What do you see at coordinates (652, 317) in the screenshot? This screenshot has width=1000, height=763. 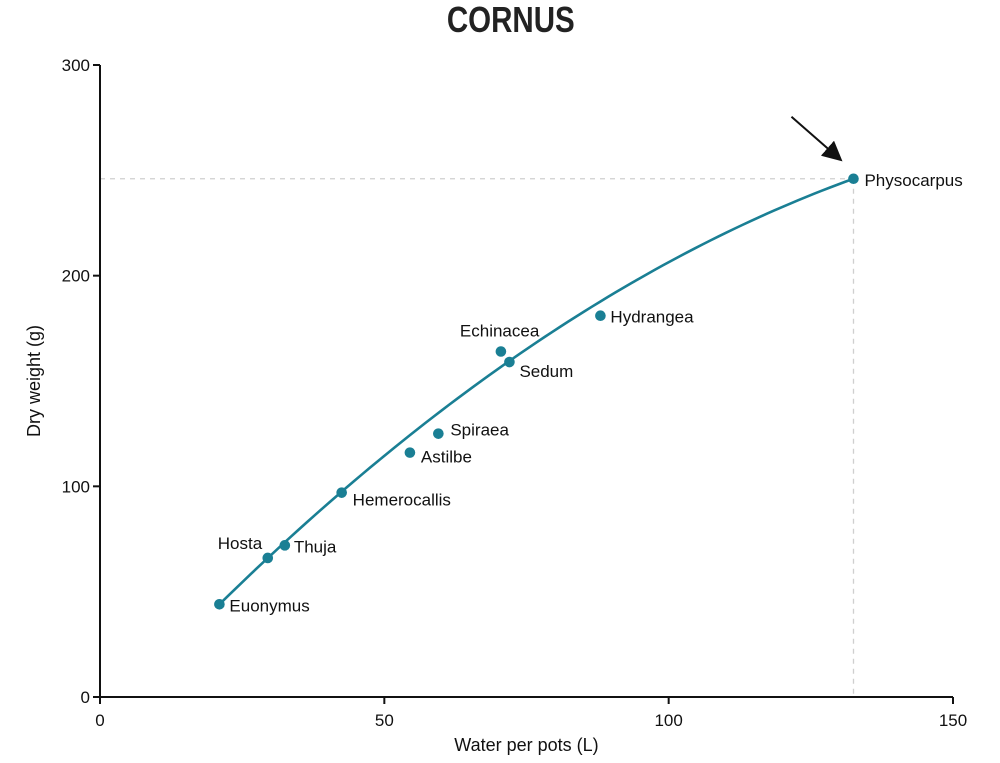 I see `point-label-hydrangea: Hydrangea` at bounding box center [652, 317].